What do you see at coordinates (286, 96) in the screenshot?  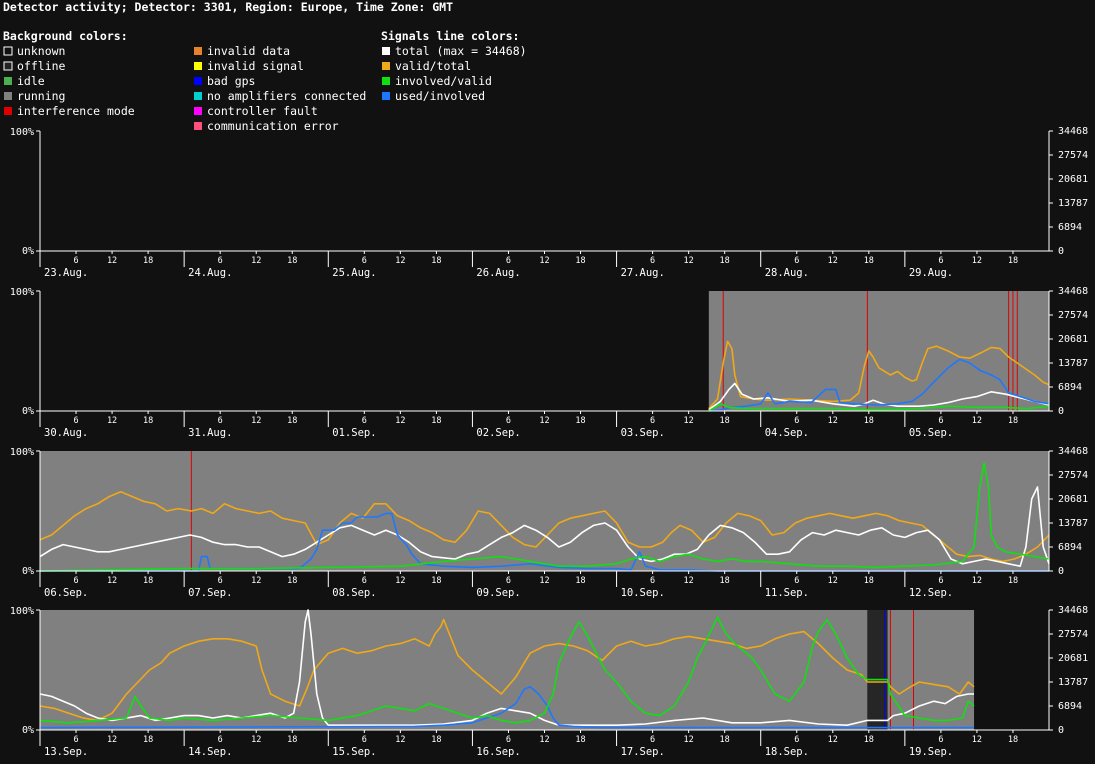 I see `legend-label: no amplifiers connected` at bounding box center [286, 96].